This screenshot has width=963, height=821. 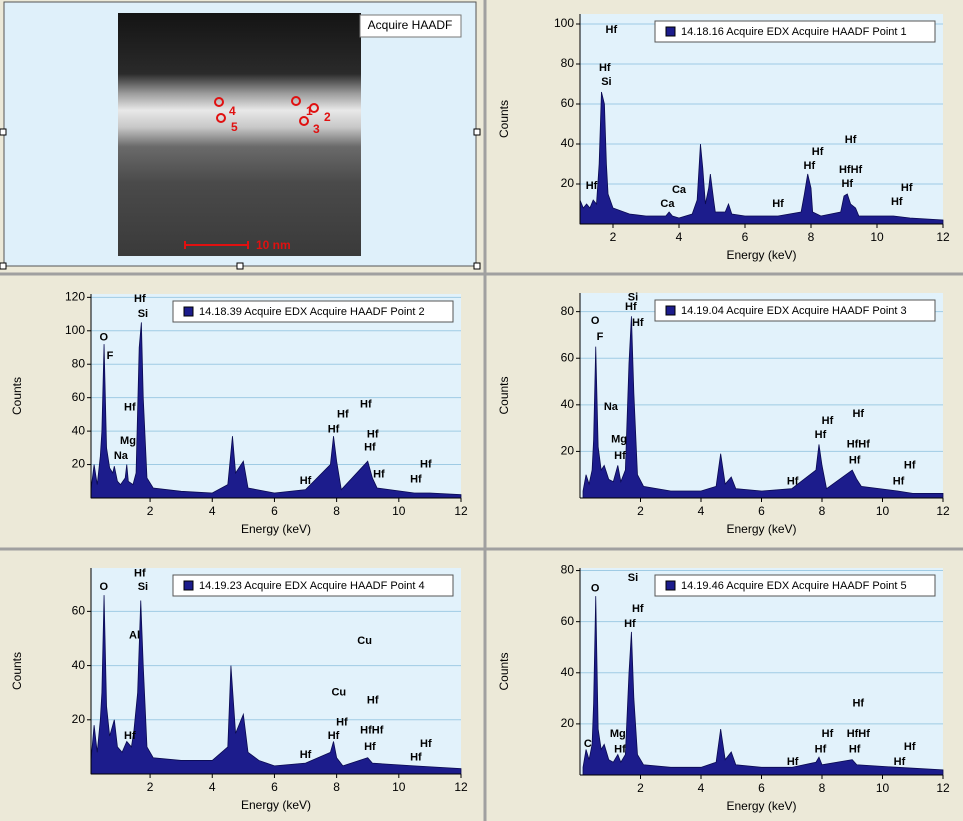 What do you see at coordinates (316, 129) in the screenshot?
I see `point-label: 3` at bounding box center [316, 129].